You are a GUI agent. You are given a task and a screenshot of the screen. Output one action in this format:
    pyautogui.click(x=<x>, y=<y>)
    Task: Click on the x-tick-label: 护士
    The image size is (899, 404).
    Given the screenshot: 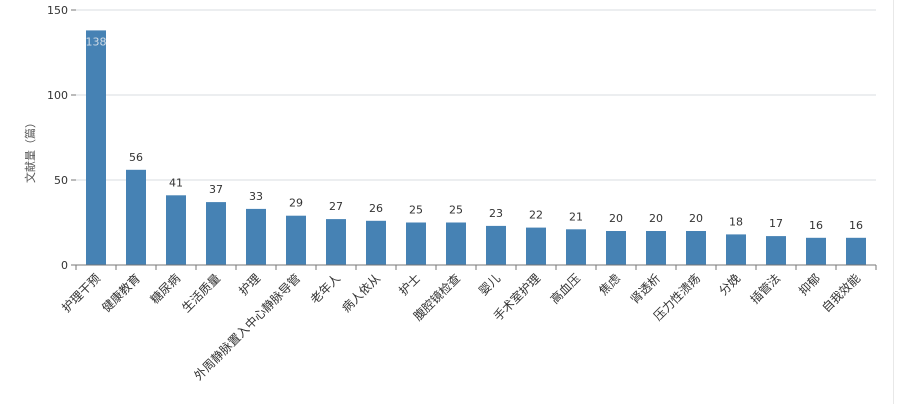 What is the action you would take?
    pyautogui.click(x=409, y=284)
    